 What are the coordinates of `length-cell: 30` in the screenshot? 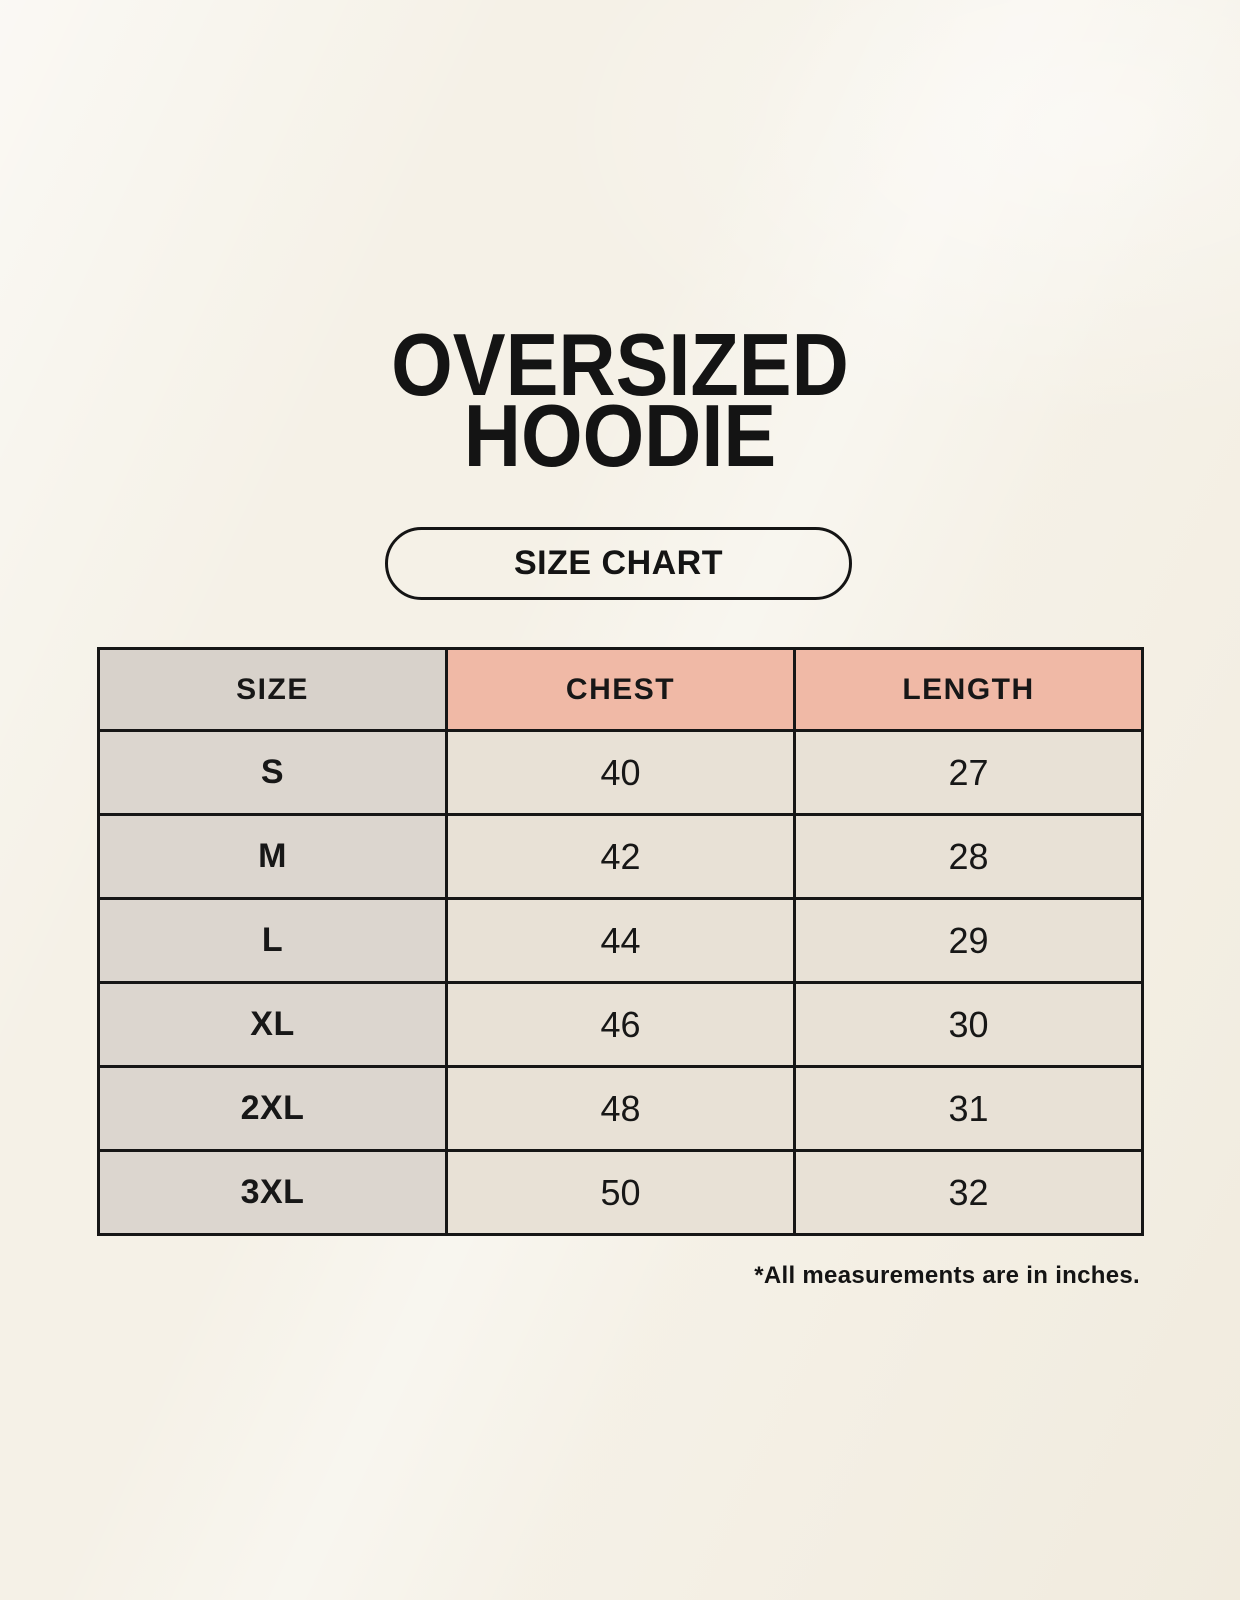 It's located at (968, 1024).